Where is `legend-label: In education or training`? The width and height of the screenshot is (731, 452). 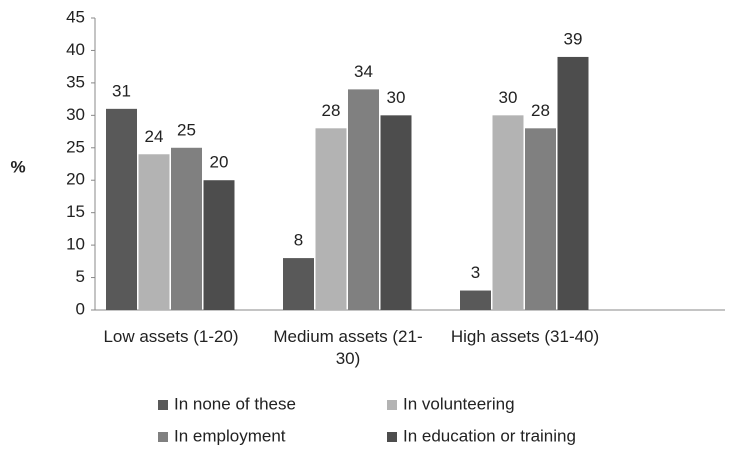 legend-label: In education or training is located at coordinates (489, 435).